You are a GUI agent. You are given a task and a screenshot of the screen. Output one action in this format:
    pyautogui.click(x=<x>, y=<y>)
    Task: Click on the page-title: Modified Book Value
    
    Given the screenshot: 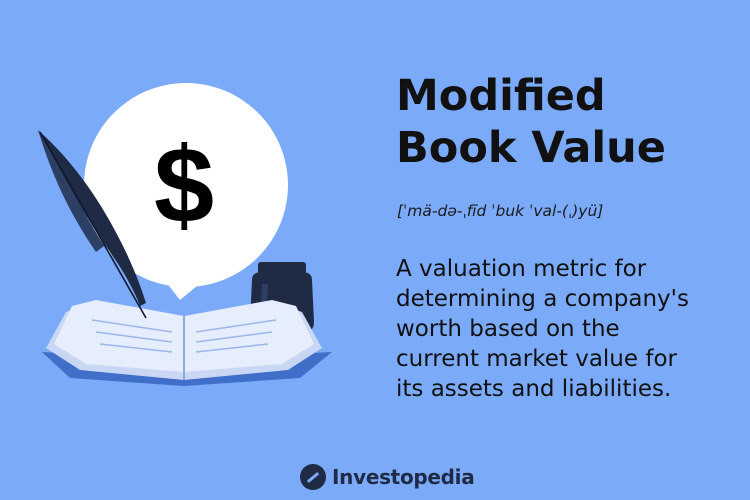 What is the action you would take?
    pyautogui.click(x=566, y=122)
    